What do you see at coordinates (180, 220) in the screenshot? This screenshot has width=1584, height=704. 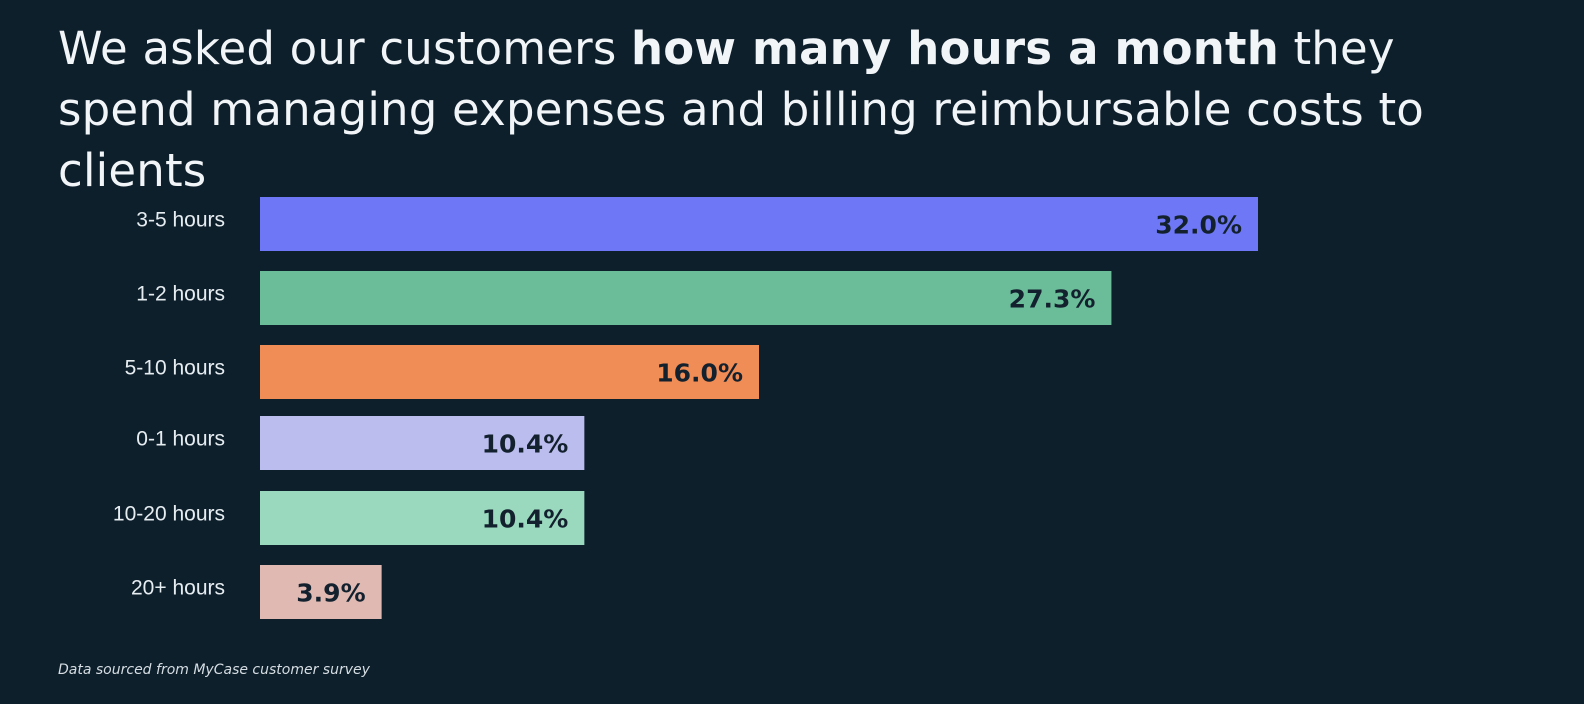 I see `category-label: 3-5 hours` at bounding box center [180, 220].